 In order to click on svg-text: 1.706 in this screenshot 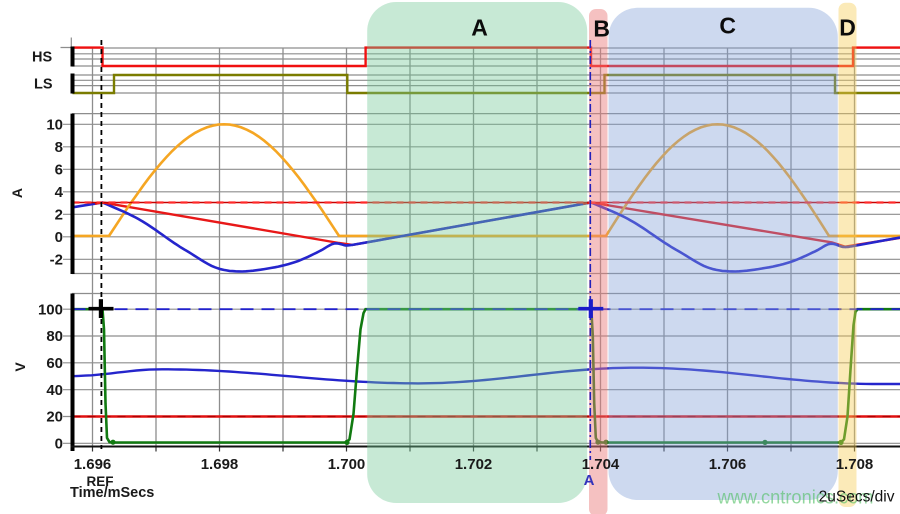, I will do `click(728, 464)`.